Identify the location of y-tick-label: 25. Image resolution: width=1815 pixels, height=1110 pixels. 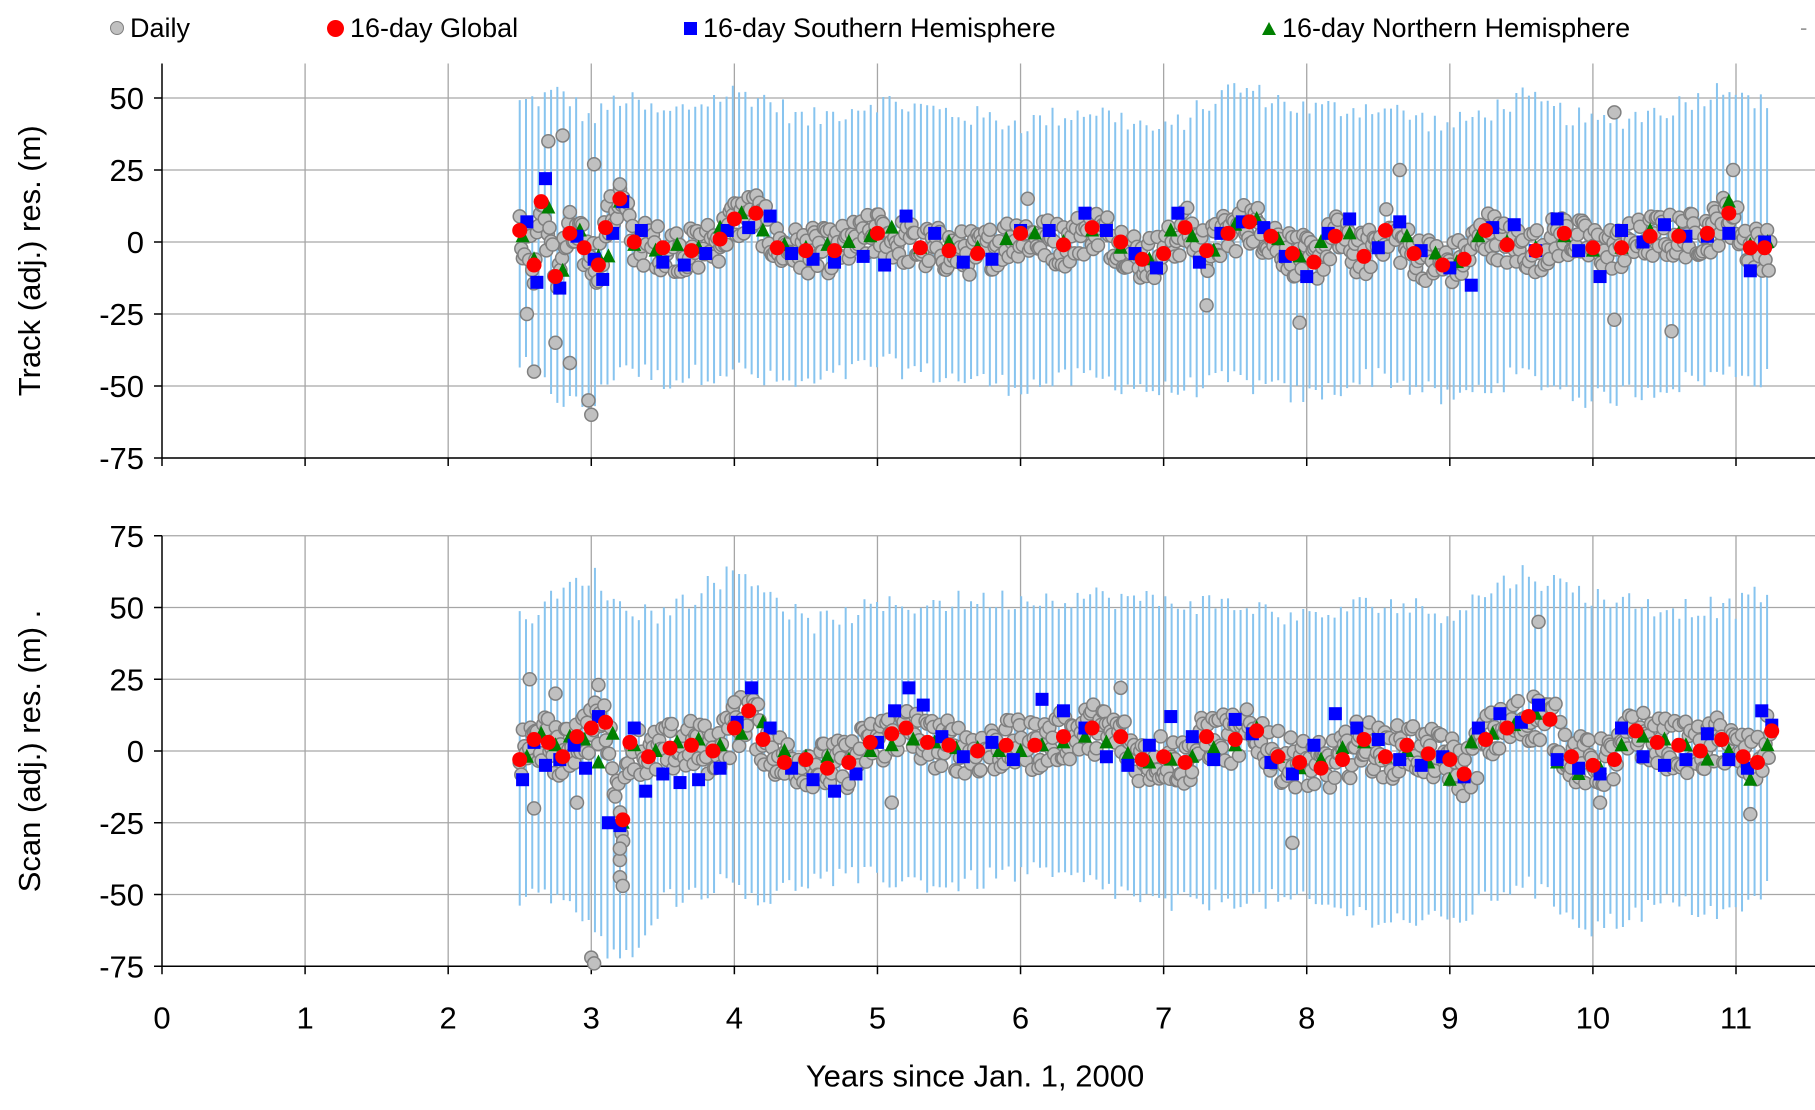
(127, 679).